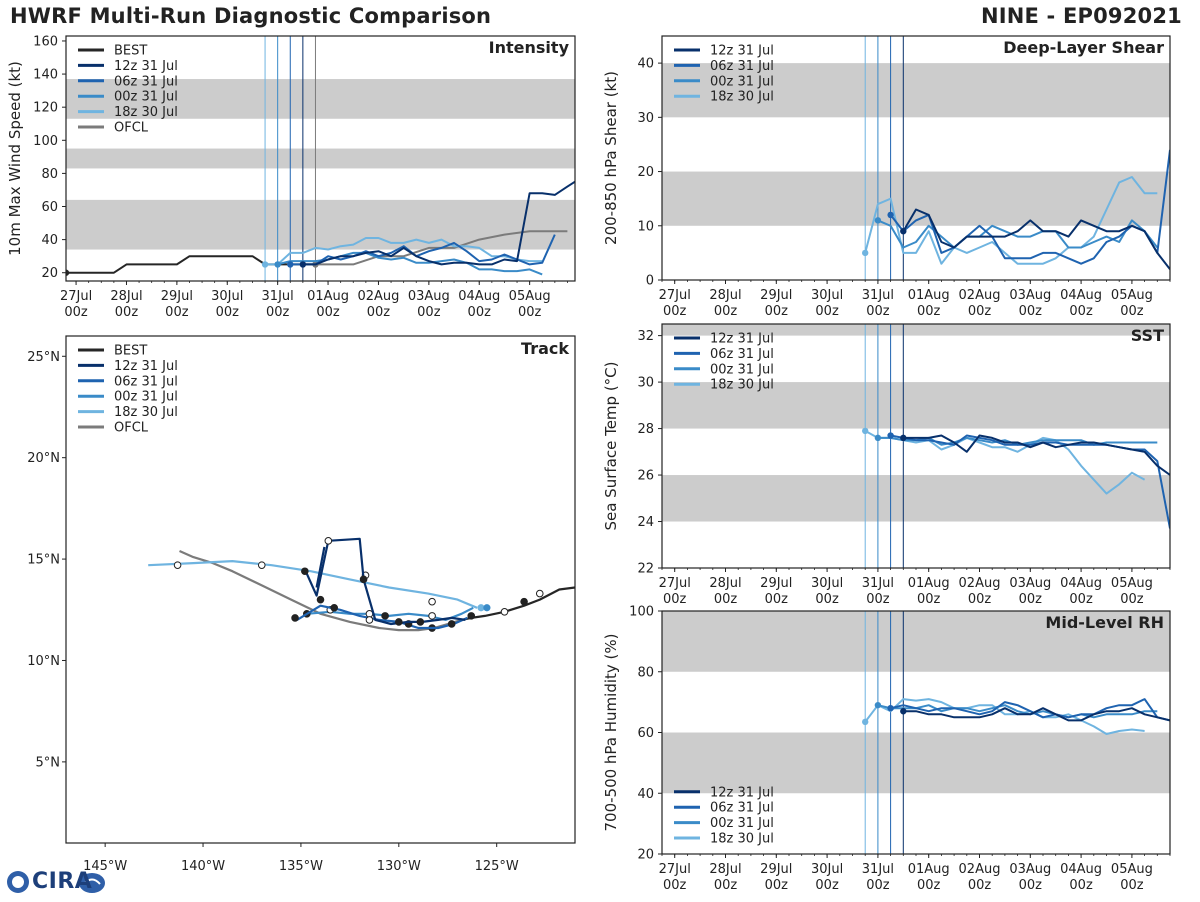 The height and width of the screenshot is (902, 1200). I want to click on intensity-frame, so click(320, 158).